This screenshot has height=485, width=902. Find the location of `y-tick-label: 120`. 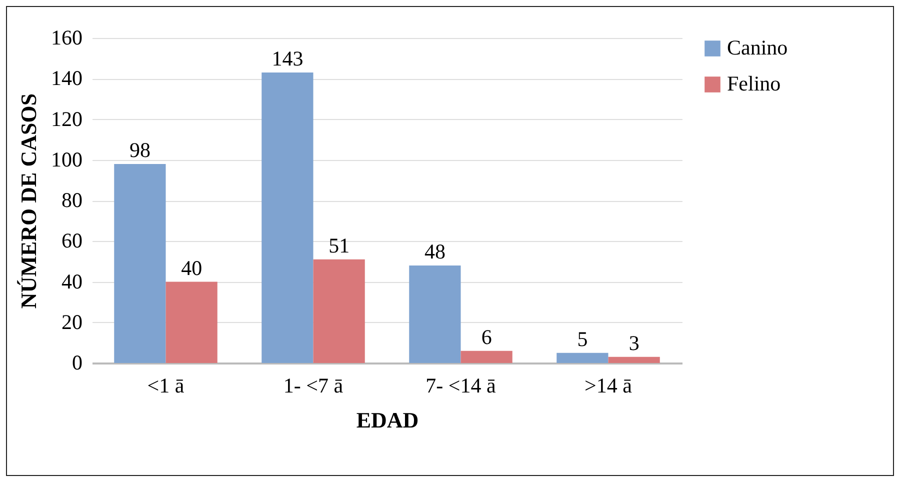

y-tick-label: 120 is located at coordinates (66, 118).